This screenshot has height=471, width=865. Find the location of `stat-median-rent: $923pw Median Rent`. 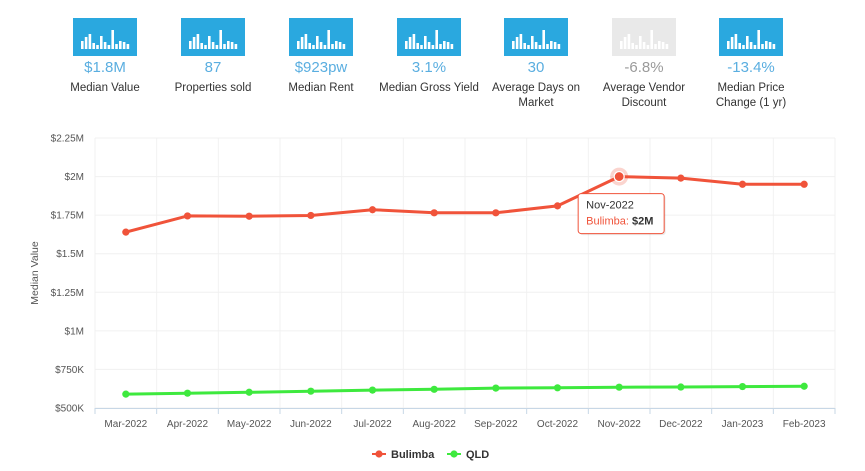

stat-median-rent: $923pw Median Rent is located at coordinates (321, 57).